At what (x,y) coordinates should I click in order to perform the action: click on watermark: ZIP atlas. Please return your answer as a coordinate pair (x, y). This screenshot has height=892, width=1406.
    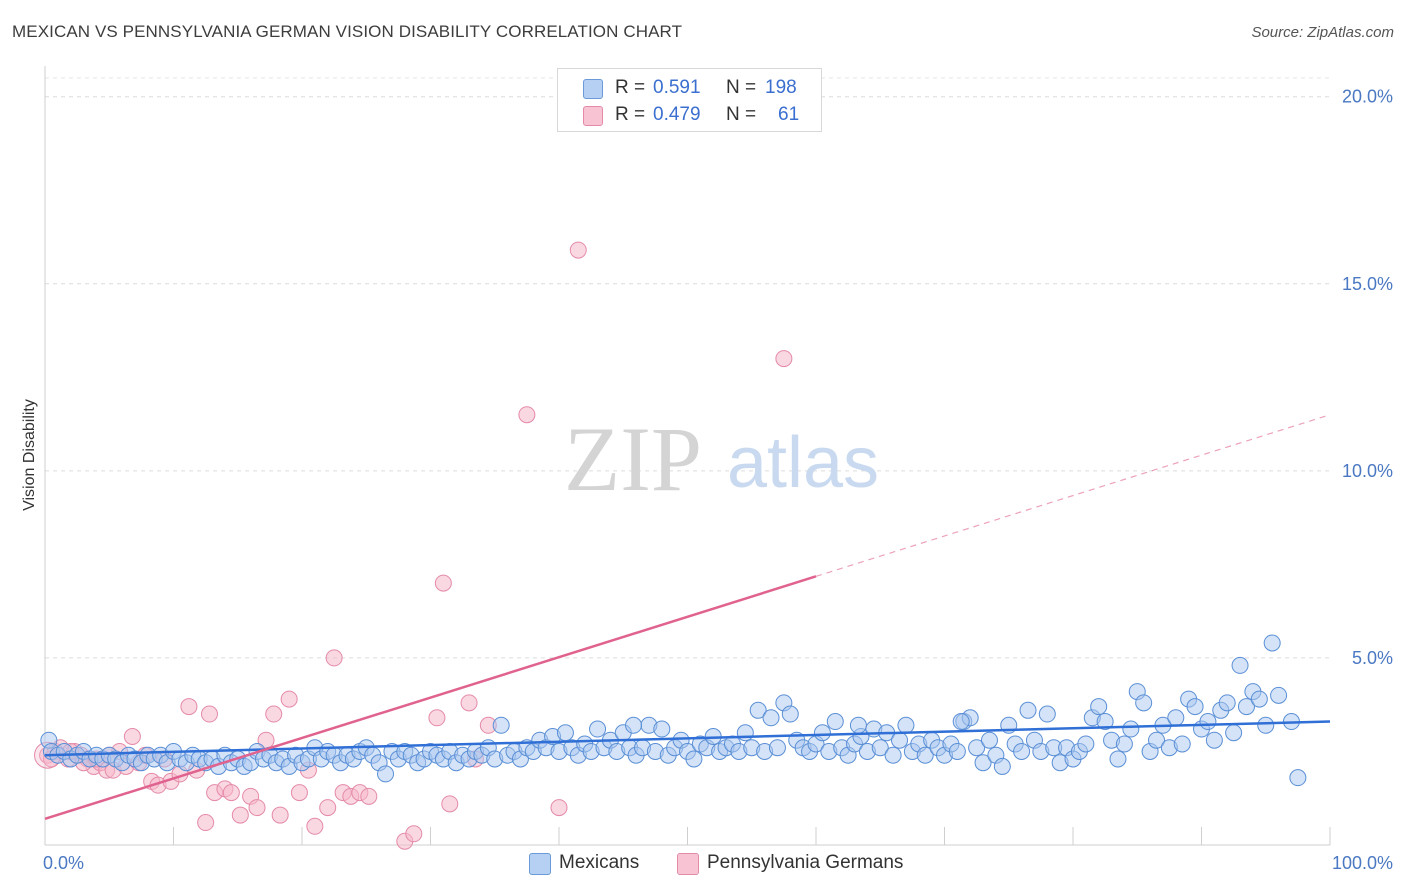
    Looking at the image, I should click on (721, 459).